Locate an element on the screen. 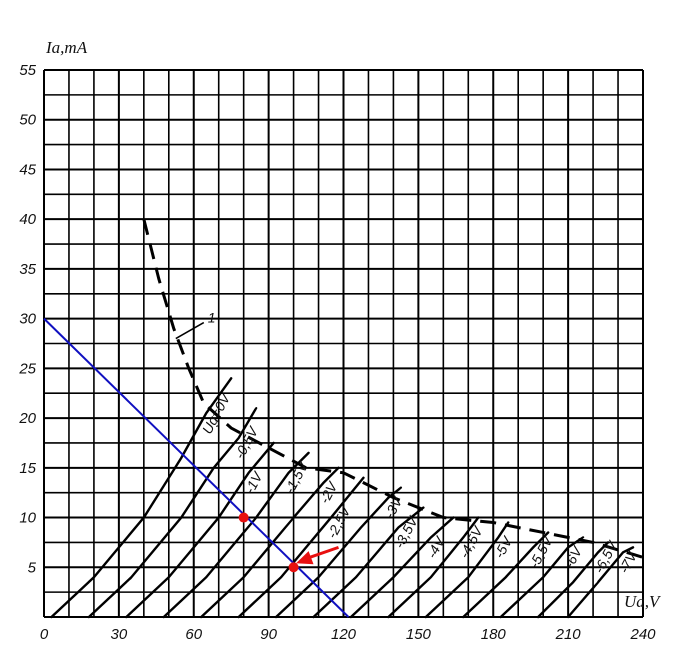 This screenshot has width=681, height=664. curve--3,5V is located at coordinates (368, 562).